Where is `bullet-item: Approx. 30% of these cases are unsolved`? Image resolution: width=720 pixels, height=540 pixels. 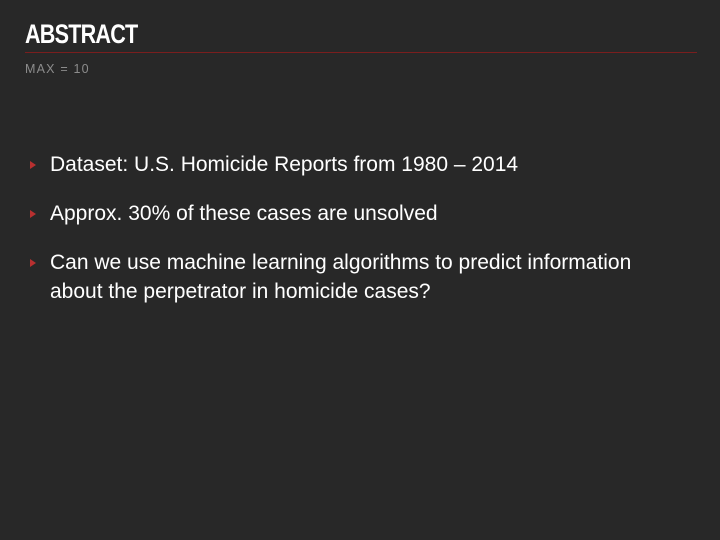
bullet-item: Approx. 30% of these cases are unsolved is located at coordinates (348, 213).